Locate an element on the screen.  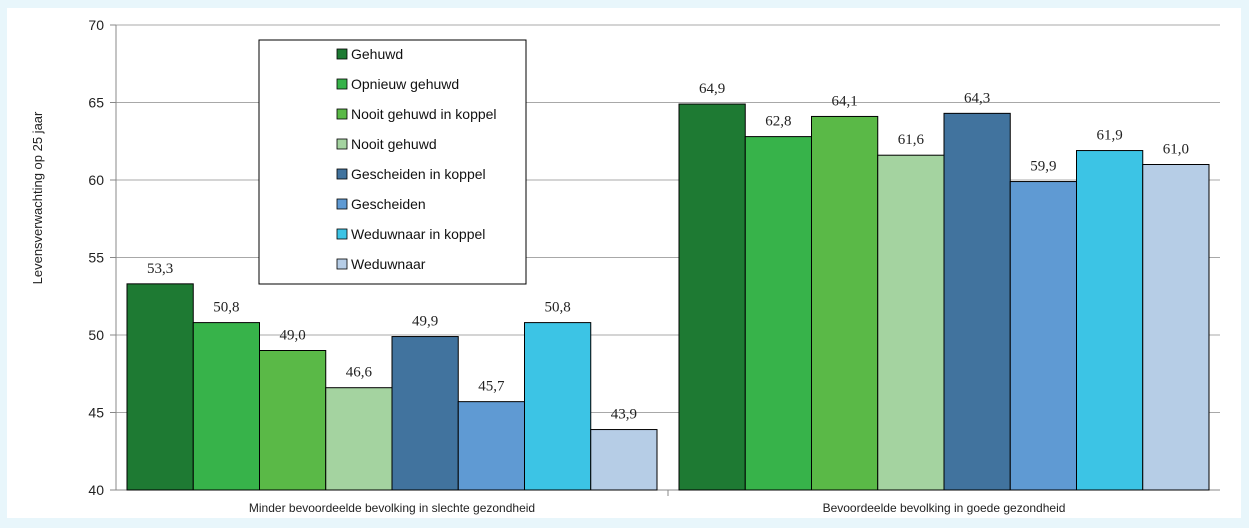
data-label: 49,0 is located at coordinates (293, 336).